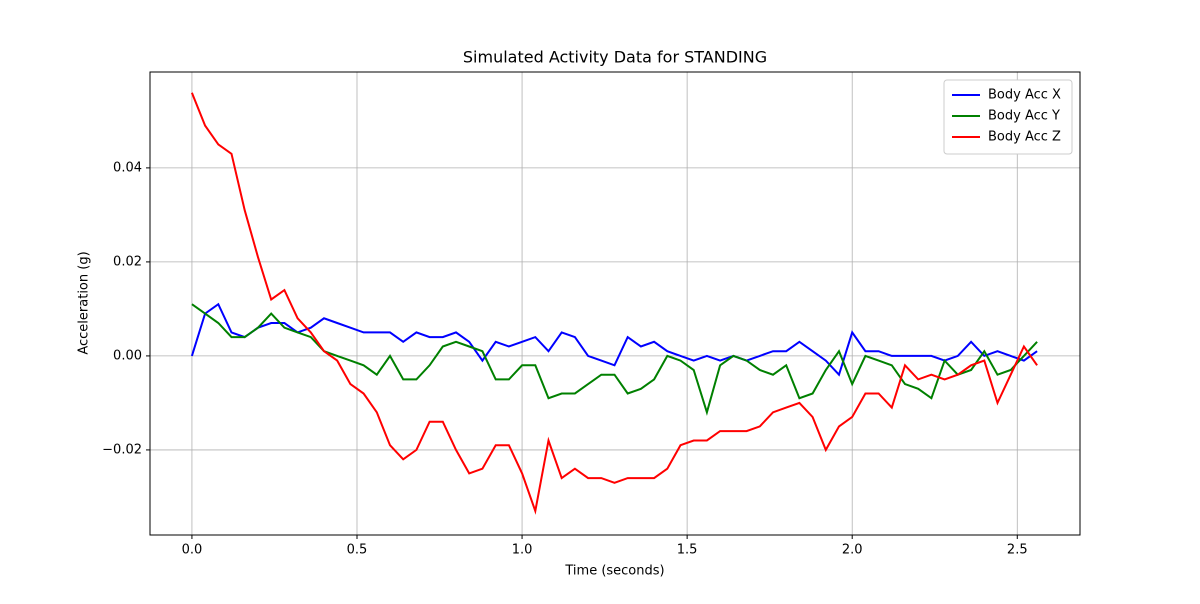 Image resolution: width=1200 pixels, height=604 pixels. Describe the element at coordinates (127, 261) in the screenshot. I see `y-tick-label: 0.02` at that location.